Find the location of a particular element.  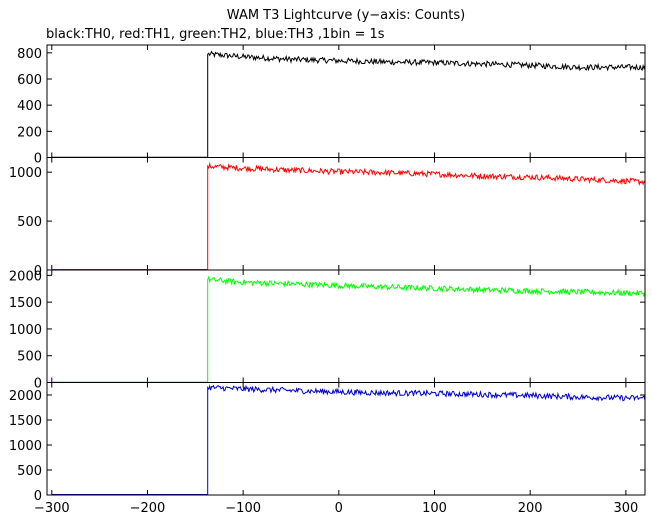

x-tick-label: −100 is located at coordinates (243, 508).